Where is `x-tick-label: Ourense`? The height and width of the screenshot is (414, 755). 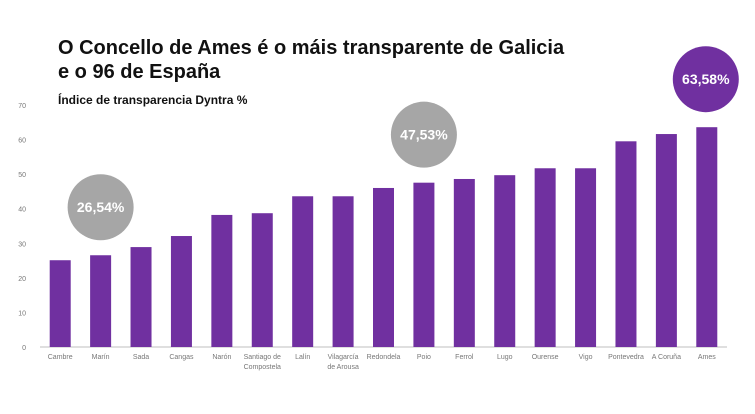
x-tick-label: Ourense is located at coordinates (545, 357).